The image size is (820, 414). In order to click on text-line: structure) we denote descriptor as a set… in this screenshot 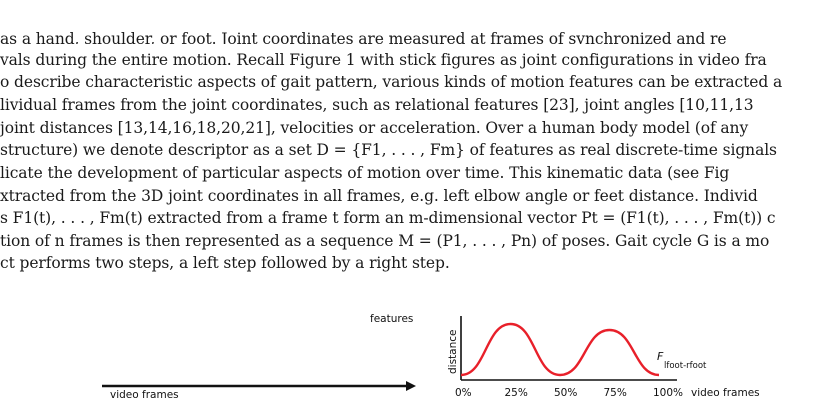, I will do `click(388, 150)`.